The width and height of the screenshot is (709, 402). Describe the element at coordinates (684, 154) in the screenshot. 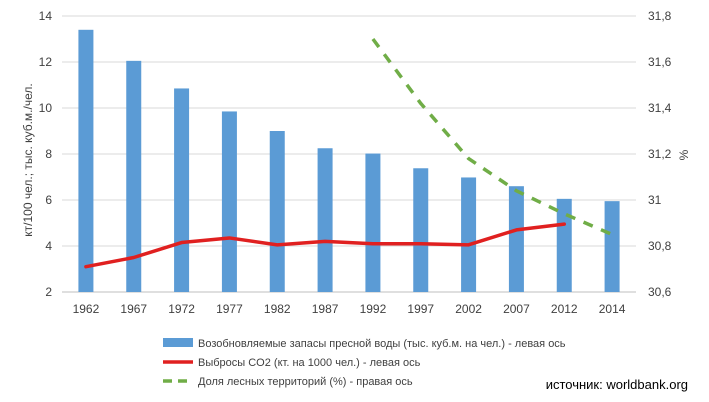

I see `y-right-axis-label: %` at that location.